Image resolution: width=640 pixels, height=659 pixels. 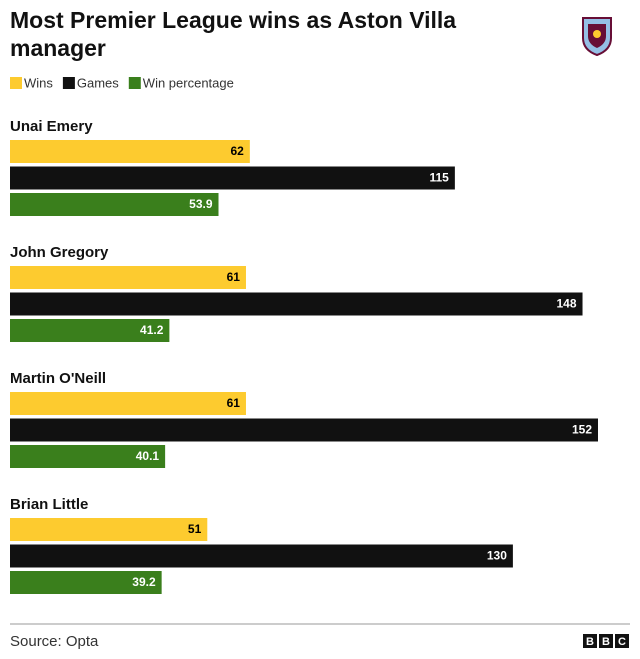 I want to click on value-label: 40.1, so click(x=148, y=456).